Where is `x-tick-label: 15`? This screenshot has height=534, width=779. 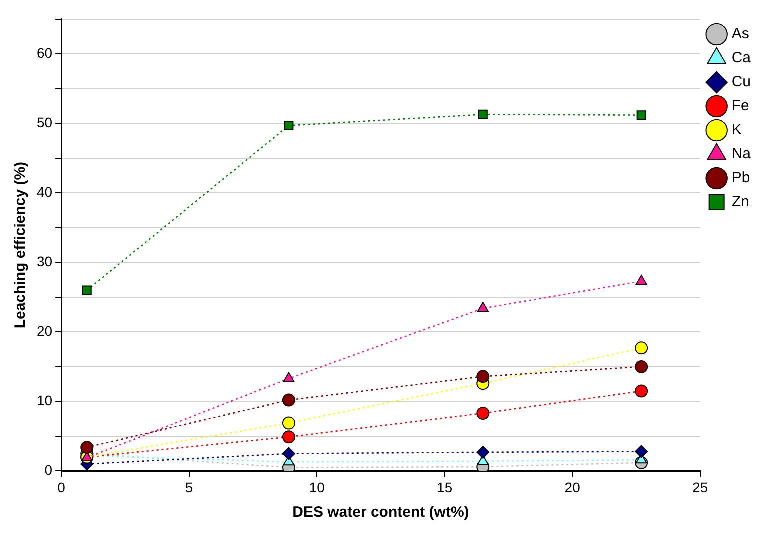 x-tick-label: 15 is located at coordinates (445, 487).